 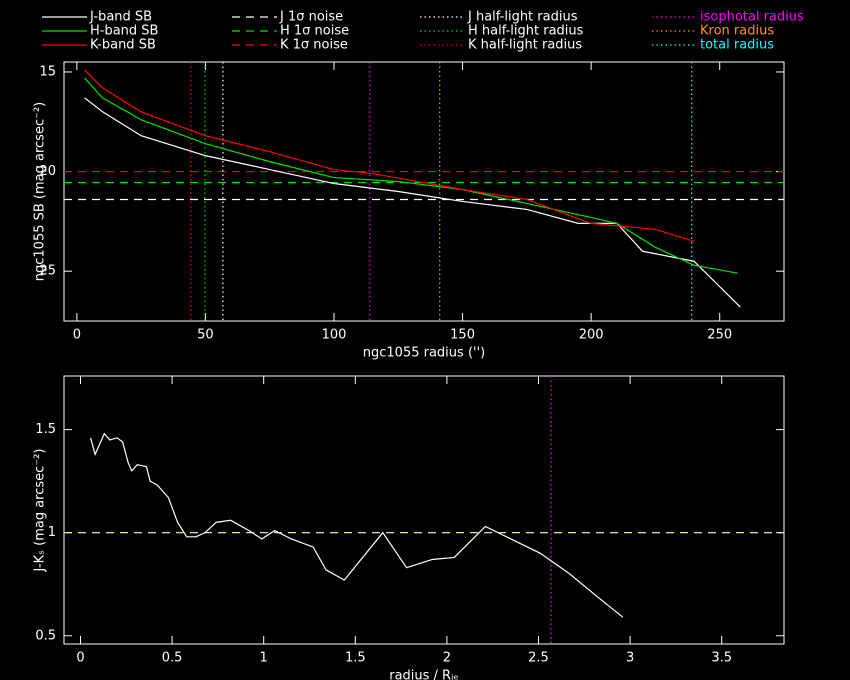 I want to click on x-tick-label: 250, so click(x=719, y=335).